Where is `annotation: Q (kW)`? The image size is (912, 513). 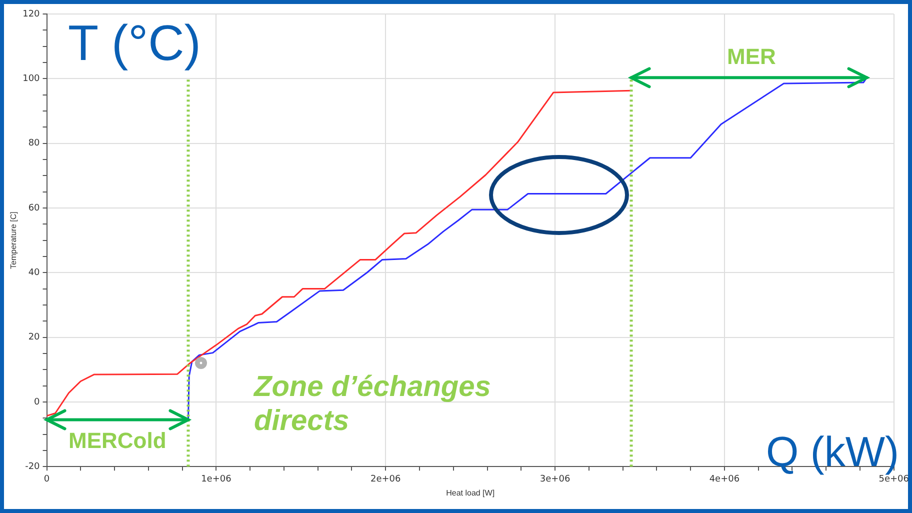
annotation: Q (kW) is located at coordinates (832, 451).